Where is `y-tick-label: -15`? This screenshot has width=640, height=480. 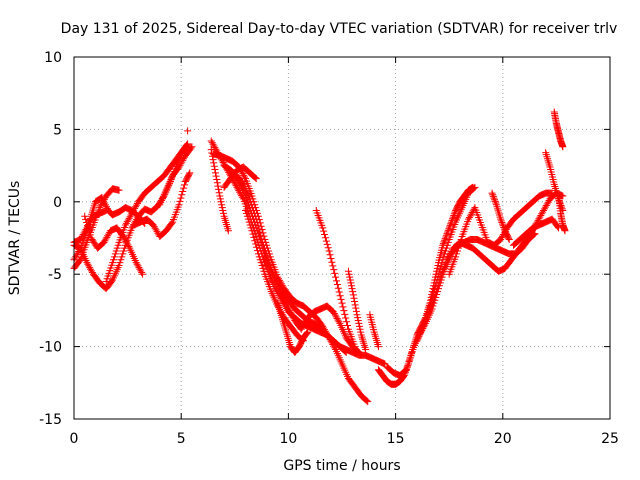
y-tick-label: -15 is located at coordinates (50, 420).